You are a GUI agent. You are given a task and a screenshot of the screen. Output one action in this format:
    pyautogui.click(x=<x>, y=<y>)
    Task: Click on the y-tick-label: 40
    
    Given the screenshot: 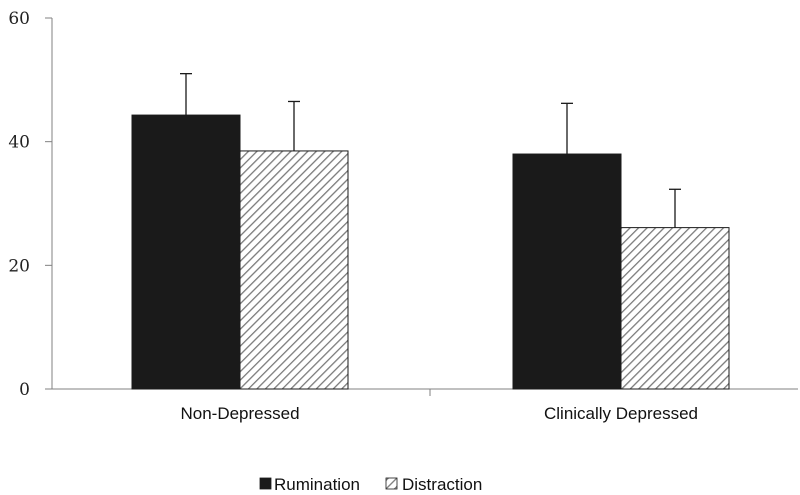 What is the action you would take?
    pyautogui.click(x=19, y=143)
    